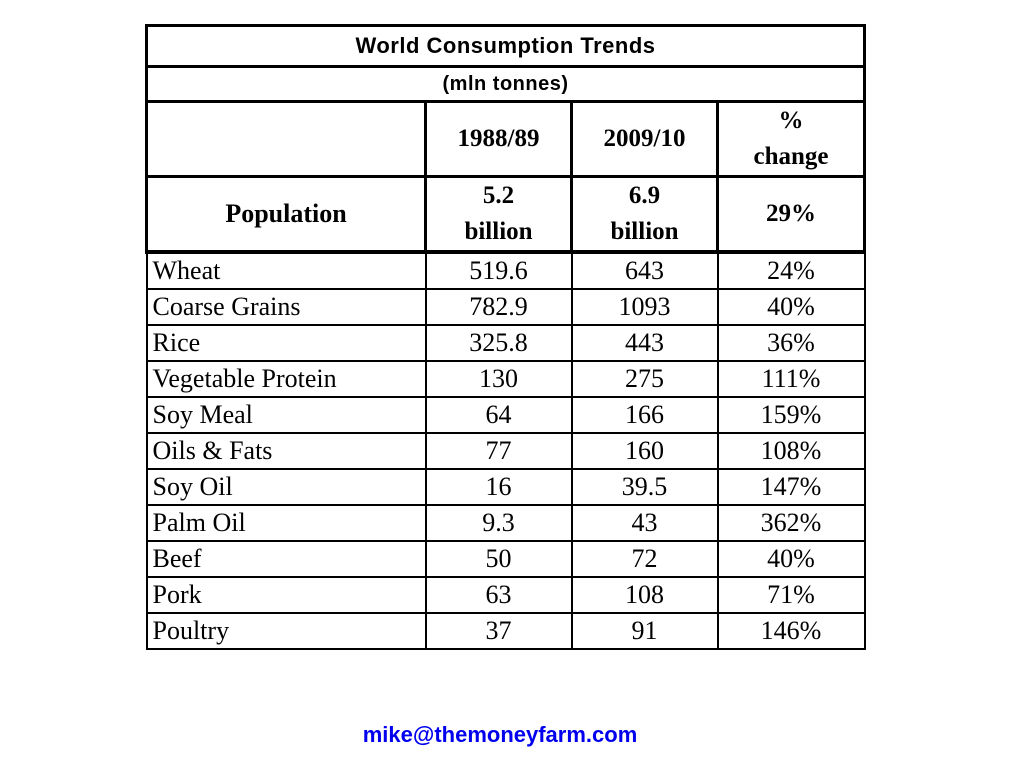 The height and width of the screenshot is (768, 1024). What do you see at coordinates (286, 523) in the screenshot?
I see `row-item-label: Palm Oil` at bounding box center [286, 523].